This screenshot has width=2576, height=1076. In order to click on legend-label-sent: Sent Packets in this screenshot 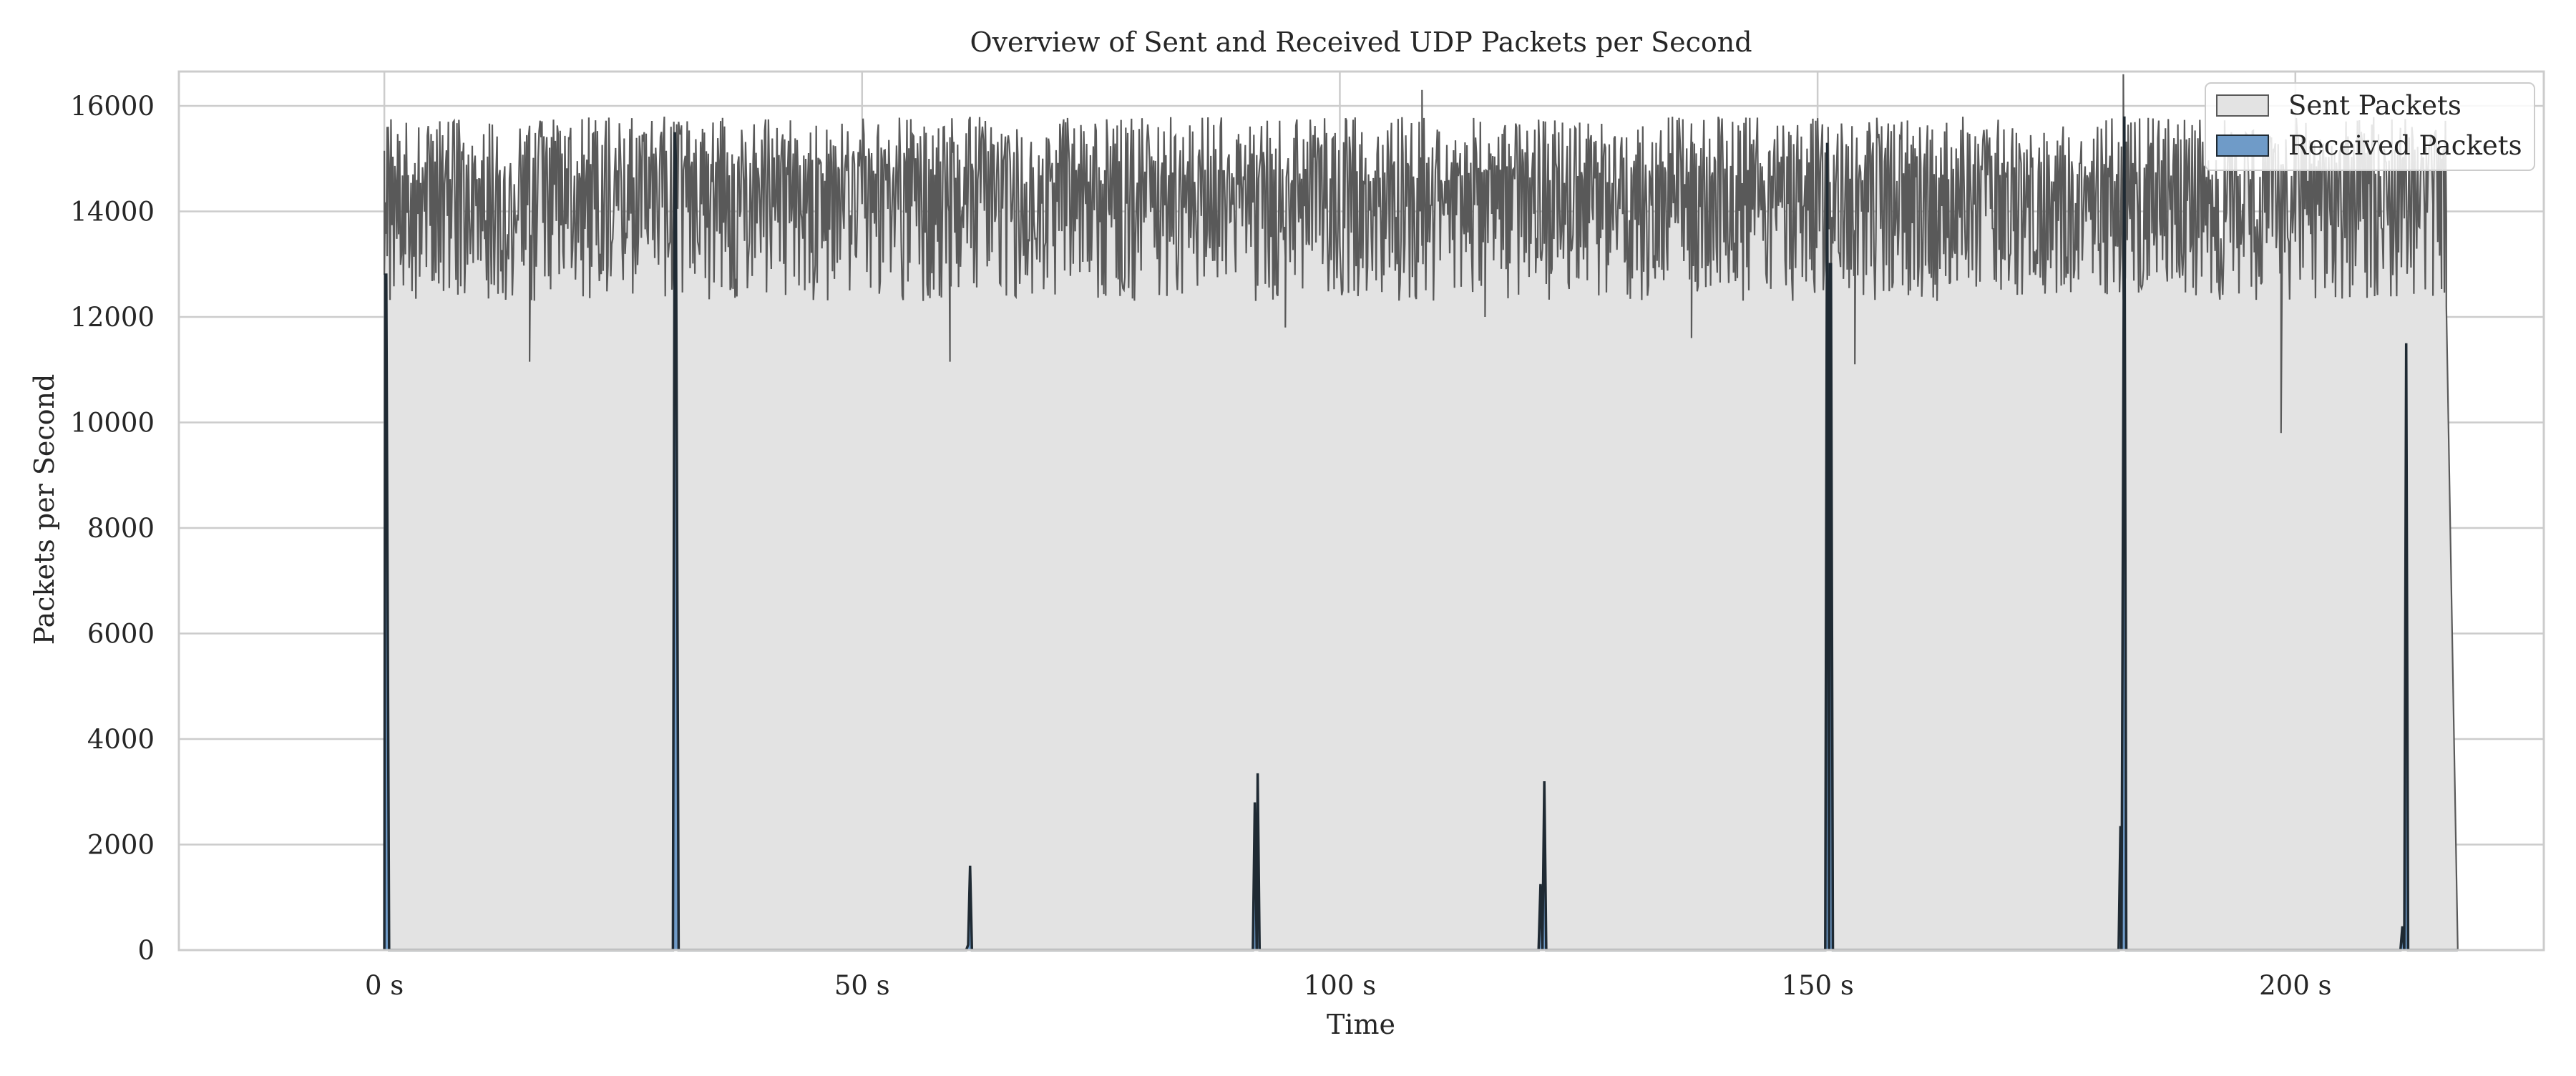, I will do `click(2375, 106)`.